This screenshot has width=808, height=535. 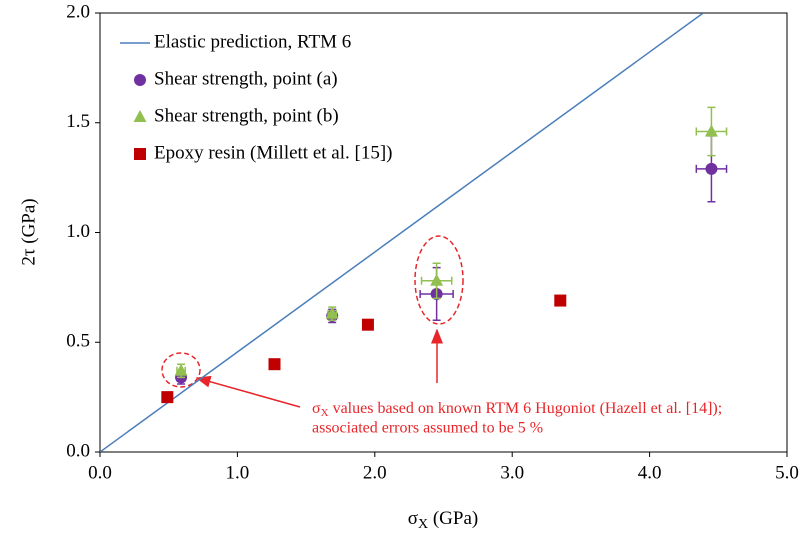 What do you see at coordinates (787, 472) in the screenshot?
I see `x-tick-label: 5.0` at bounding box center [787, 472].